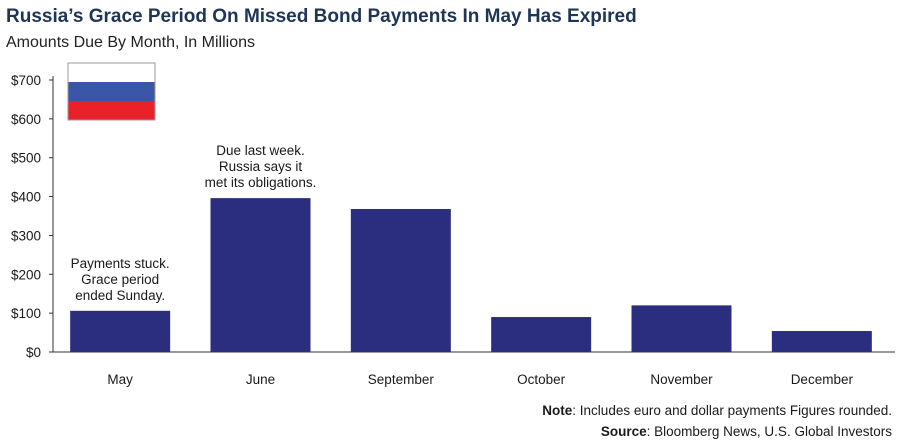  Describe the element at coordinates (261, 182) in the screenshot. I see `annotation-text: met its obligations.` at that location.